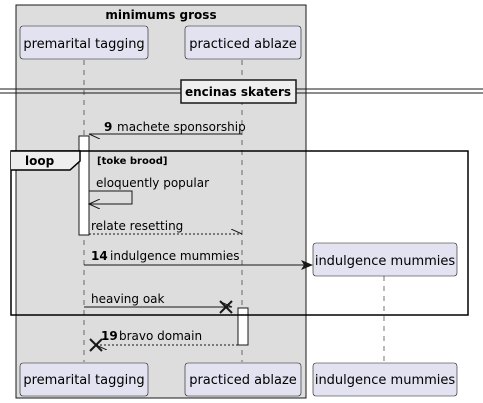  I want to click on message-arrow-eloquently-popular, so click(111, 197).